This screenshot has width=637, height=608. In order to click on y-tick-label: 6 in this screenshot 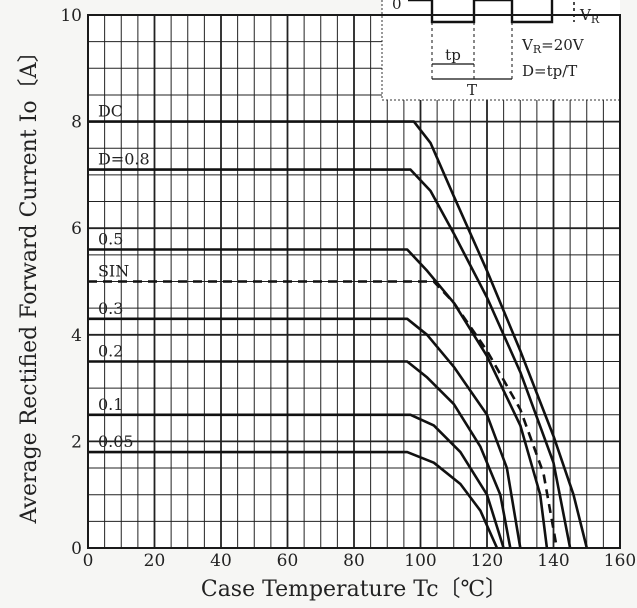, I will do `click(76, 229)`.